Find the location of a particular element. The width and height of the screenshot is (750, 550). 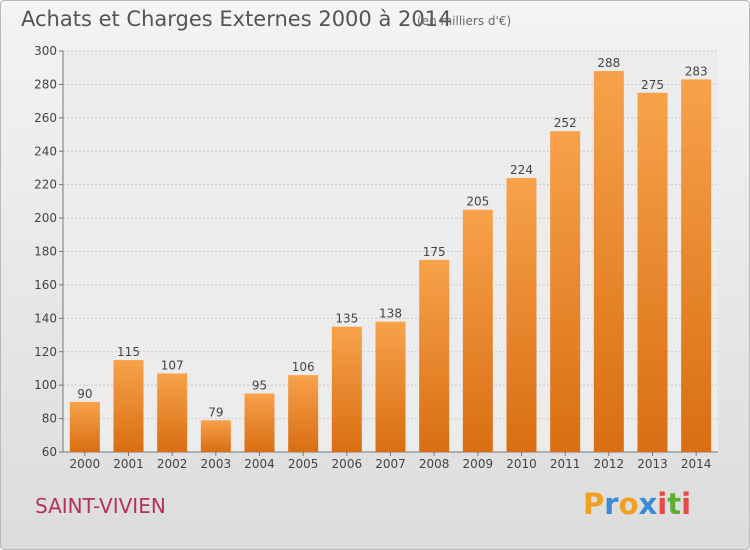

chart-title: Achats et Charges Externes 2000 à 2014 is located at coordinates (236, 19).